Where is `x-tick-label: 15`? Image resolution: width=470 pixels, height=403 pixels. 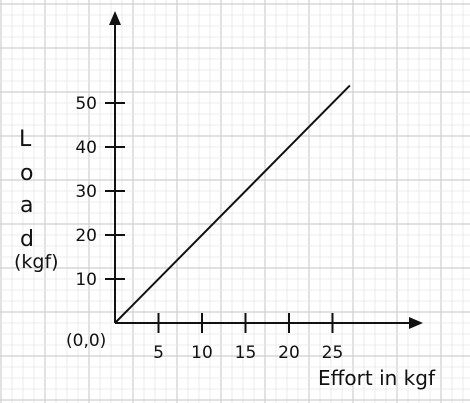
x-tick-label: 15 is located at coordinates (246, 353).